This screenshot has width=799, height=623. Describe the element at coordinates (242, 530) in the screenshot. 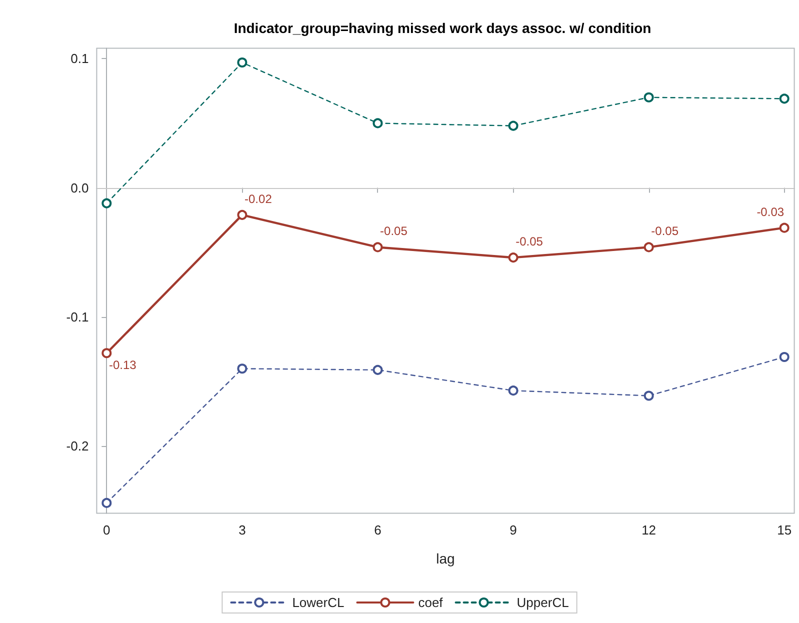

I see `x-tick-label: 3` at that location.